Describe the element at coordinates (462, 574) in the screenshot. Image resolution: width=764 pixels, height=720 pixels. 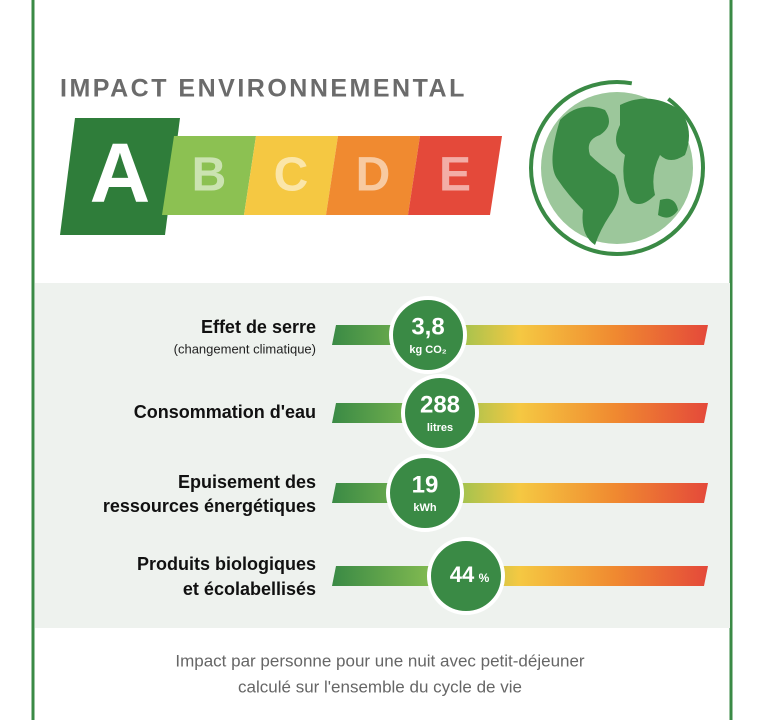
I see `value: 44` at that location.